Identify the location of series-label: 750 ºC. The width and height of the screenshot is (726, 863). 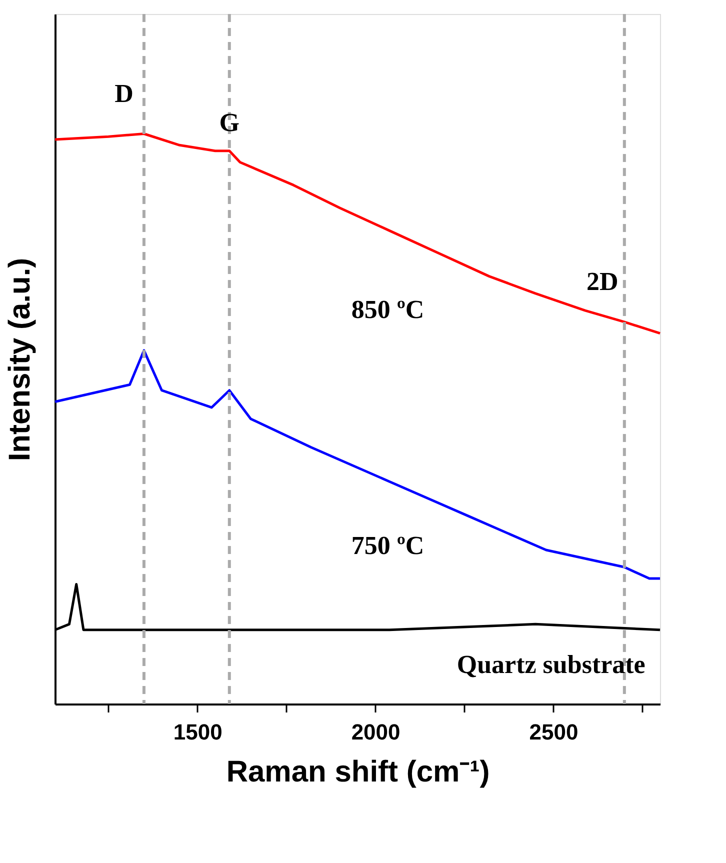
(387, 545).